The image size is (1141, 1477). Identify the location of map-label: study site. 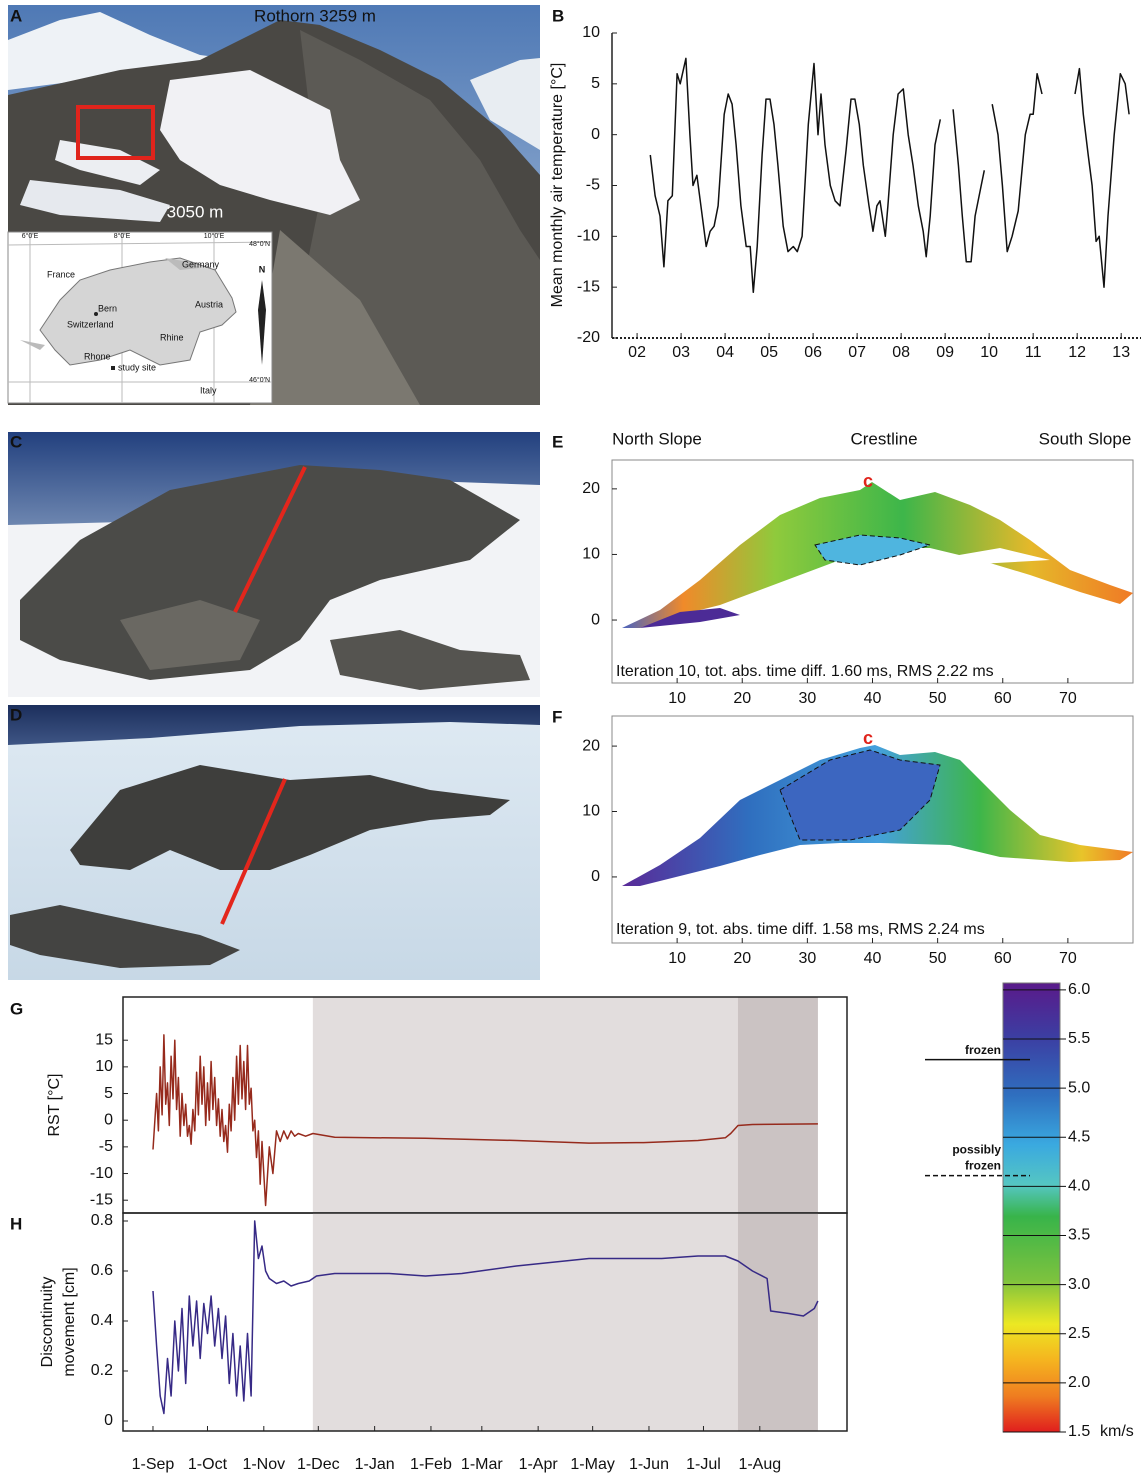
(137, 367).